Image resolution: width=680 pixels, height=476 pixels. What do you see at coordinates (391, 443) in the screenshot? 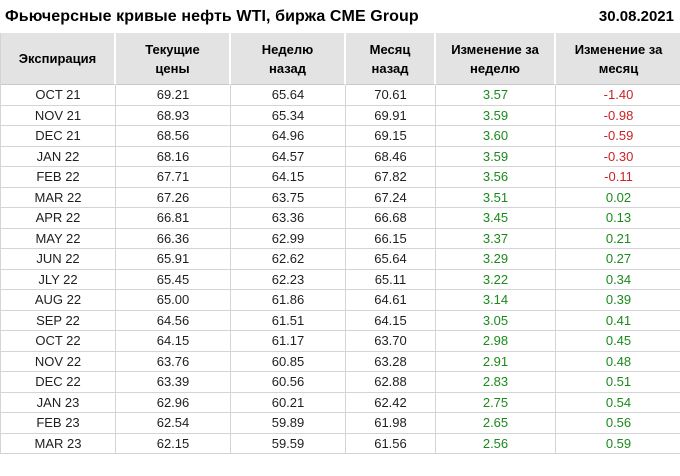
I see `month-ago-cell: 61.56` at bounding box center [391, 443].